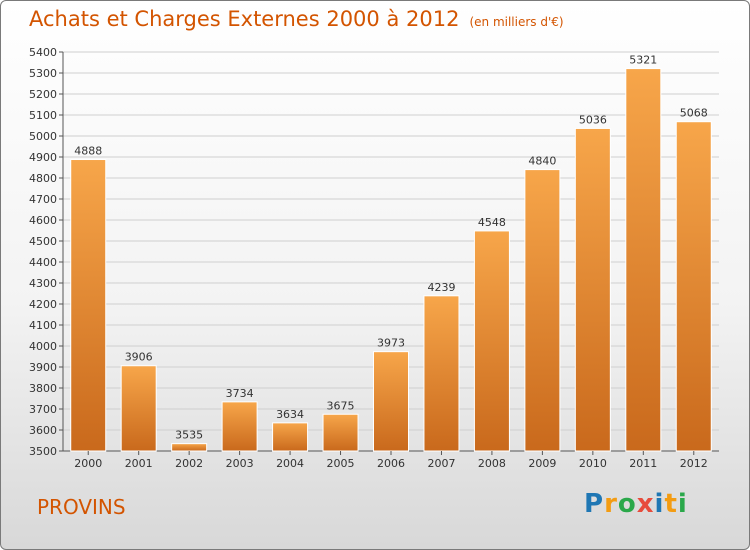  What do you see at coordinates (492, 222) in the screenshot?
I see `bar-value-label: 4548` at bounding box center [492, 222].